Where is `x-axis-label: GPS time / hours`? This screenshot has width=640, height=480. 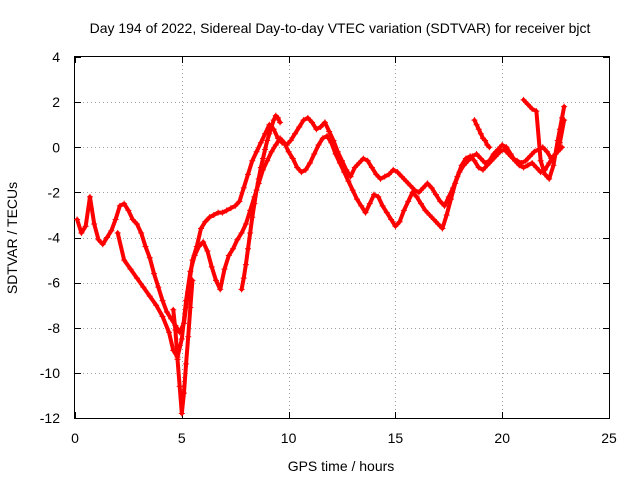 x-axis-label: GPS time / hours is located at coordinates (341, 466).